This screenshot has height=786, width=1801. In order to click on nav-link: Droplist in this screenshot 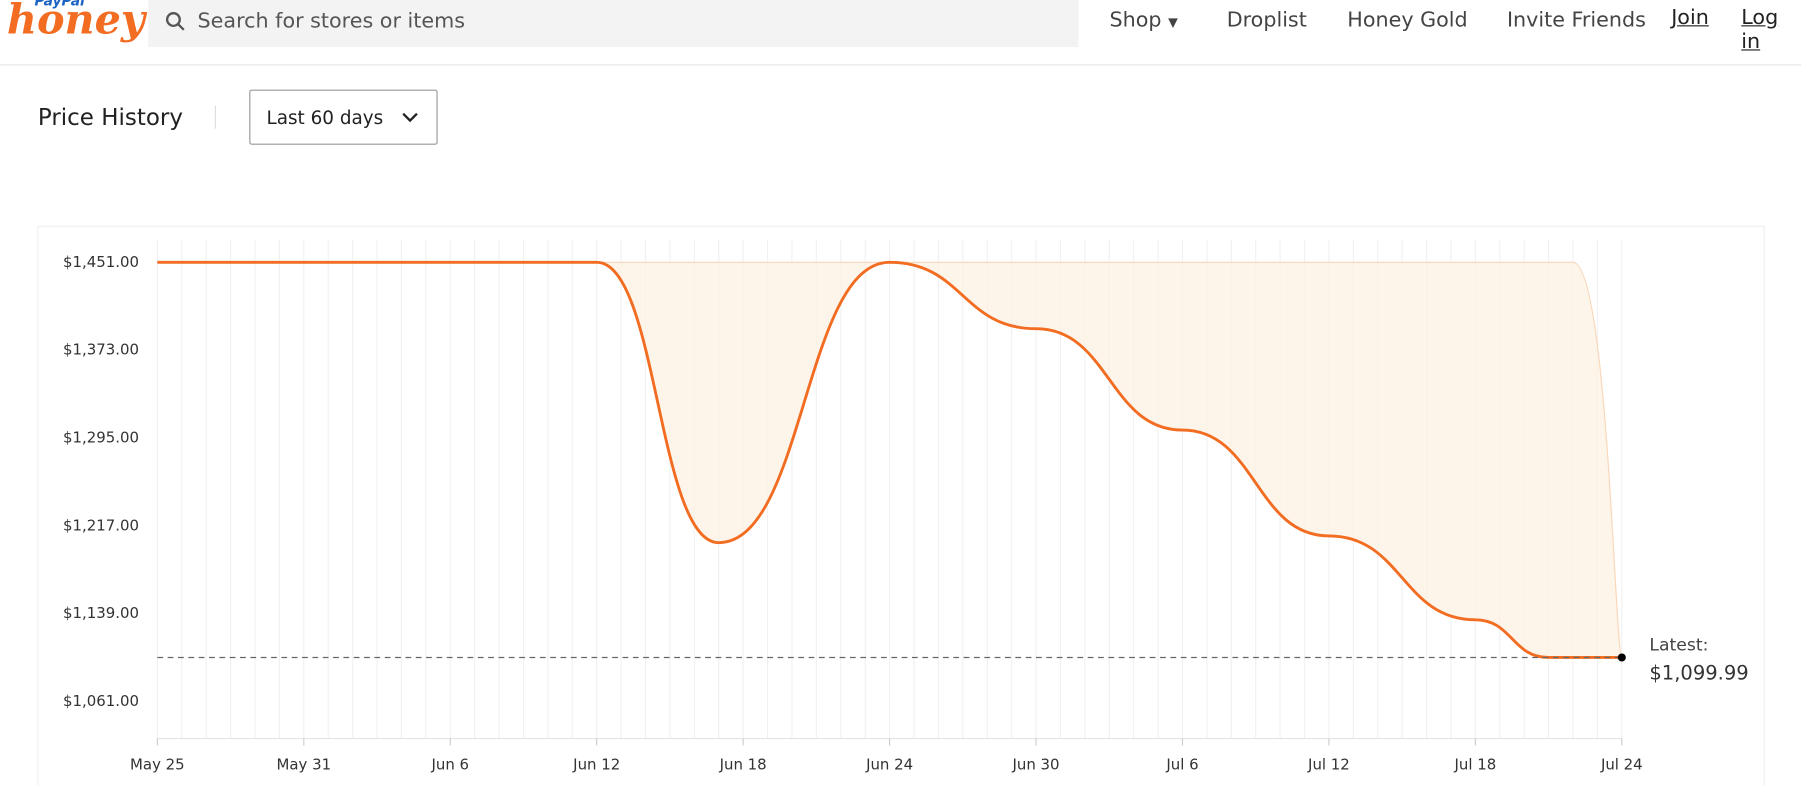, I will do `click(1266, 20)`.